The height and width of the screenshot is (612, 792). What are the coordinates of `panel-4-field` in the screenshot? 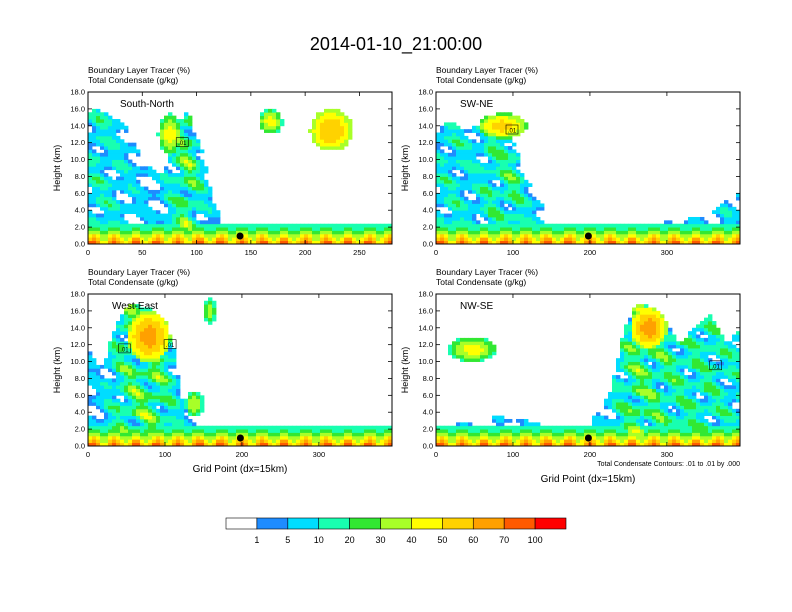 It's located at (588, 375).